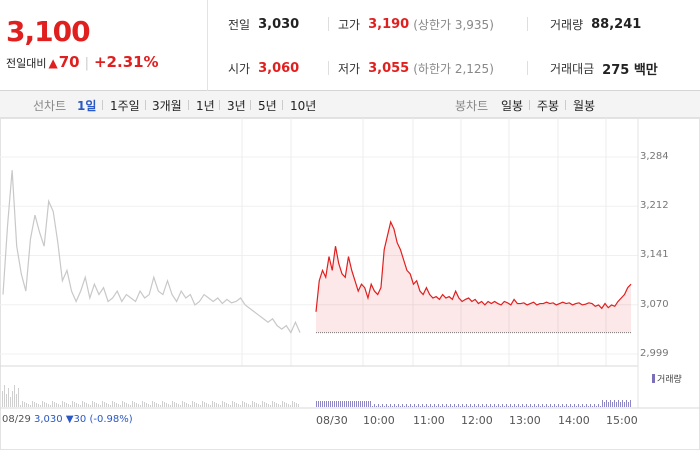 The image size is (700, 450). Describe the element at coordinates (167, 106) in the screenshot. I see `tab-3m: 3개월` at that location.